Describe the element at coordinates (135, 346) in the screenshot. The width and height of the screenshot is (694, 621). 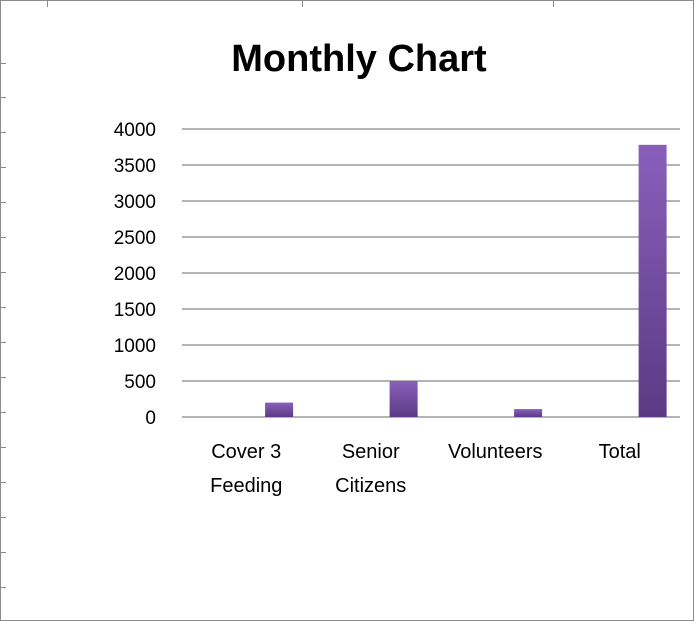
I see `y-tick-label: 1000` at that location.